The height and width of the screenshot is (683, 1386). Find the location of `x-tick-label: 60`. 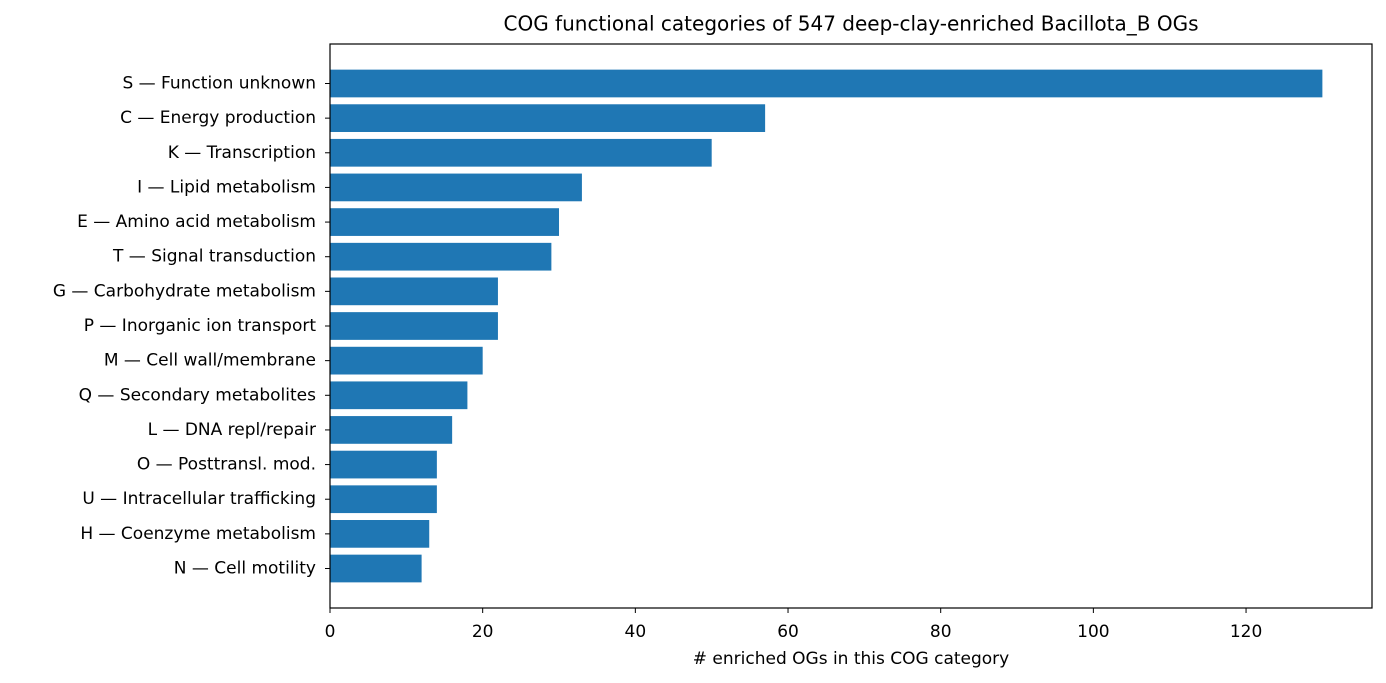

x-tick-label: 60 is located at coordinates (788, 632).